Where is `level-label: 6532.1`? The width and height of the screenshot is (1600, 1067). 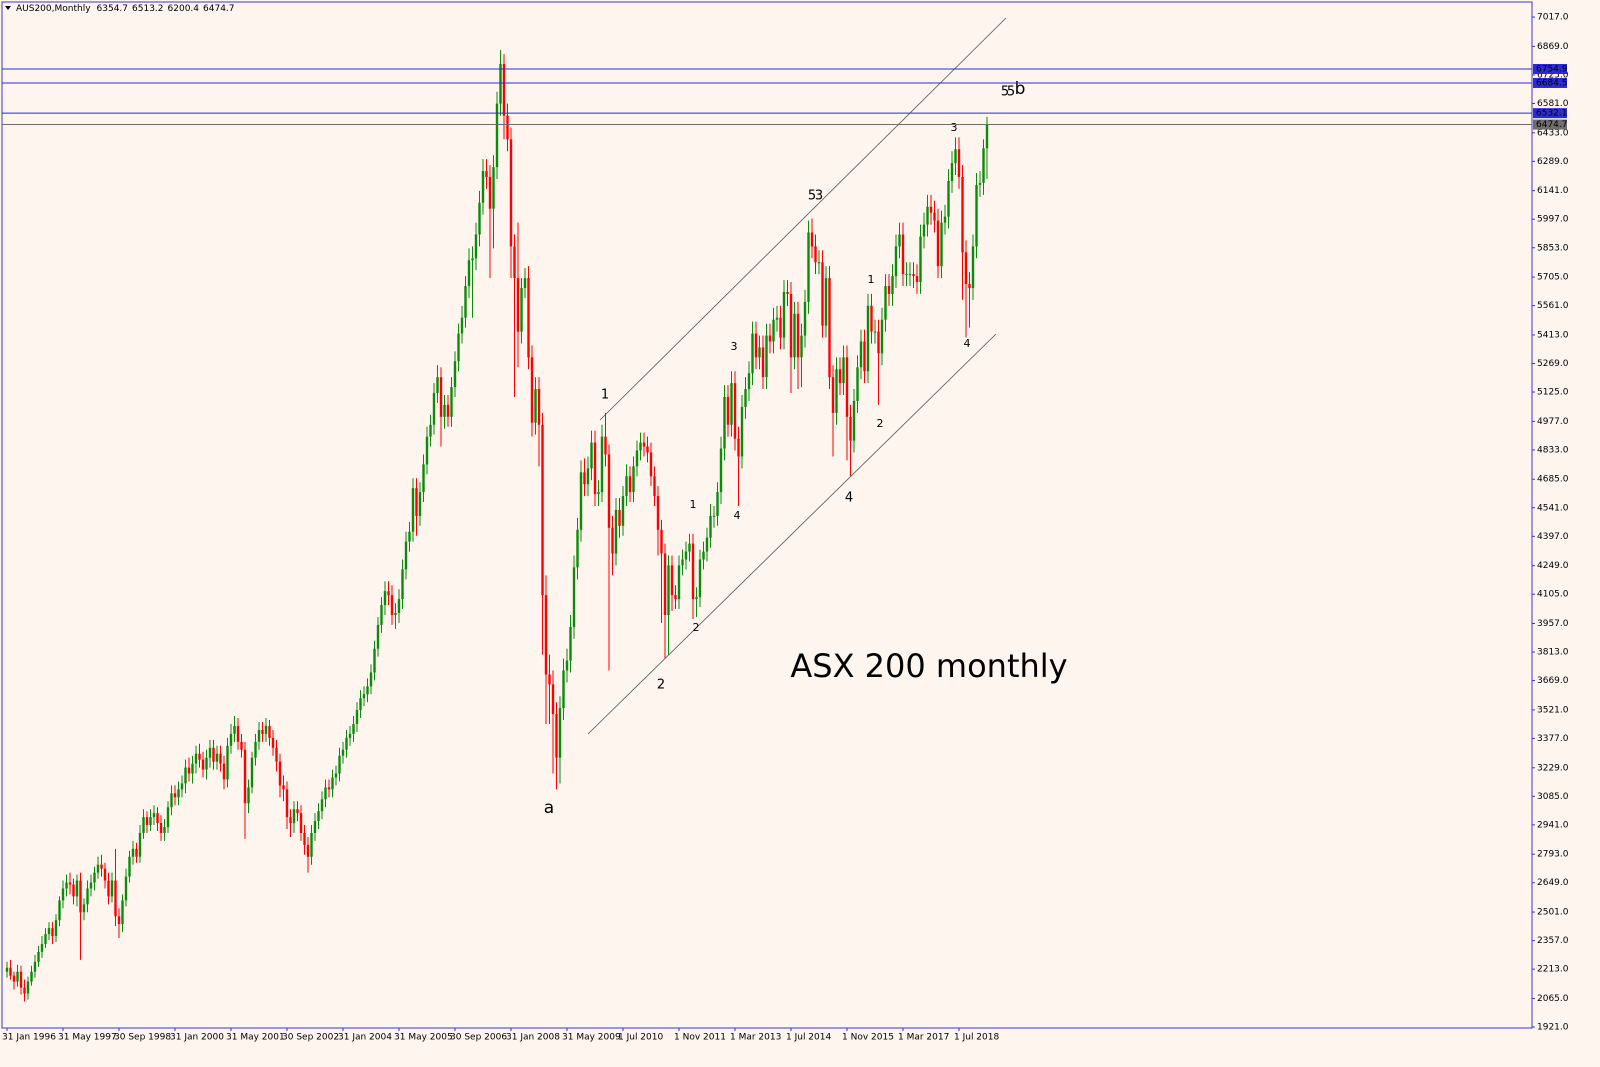
level-label: 6532.1 is located at coordinates (1552, 114).